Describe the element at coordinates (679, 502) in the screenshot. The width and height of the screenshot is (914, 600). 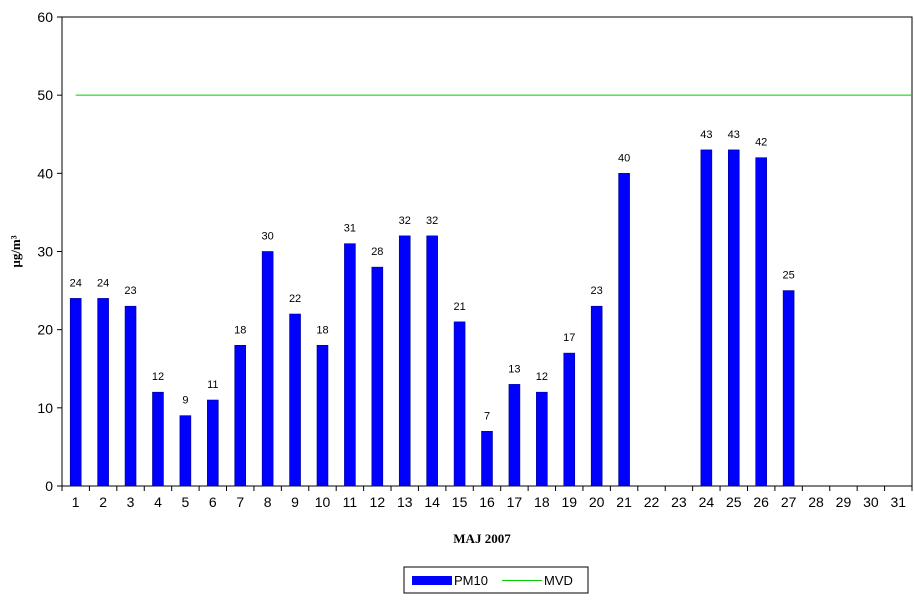
I see `x-tick-label: 23` at that location.